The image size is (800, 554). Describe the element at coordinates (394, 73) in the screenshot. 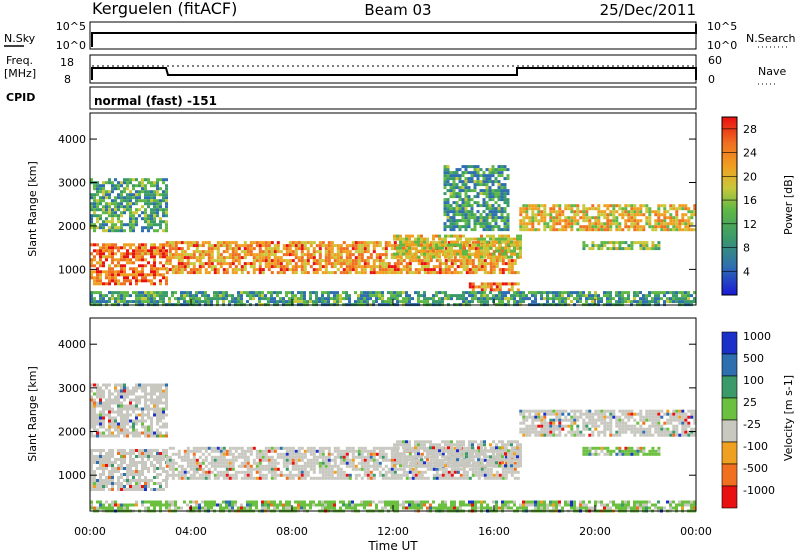

I see `freq-line` at that location.